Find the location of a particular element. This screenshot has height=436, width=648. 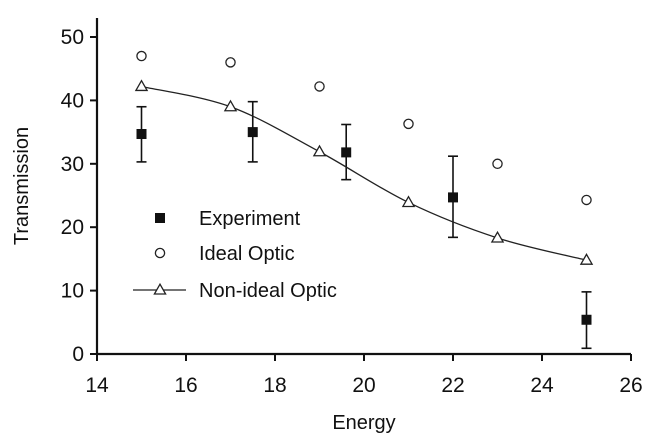

legend-marker-non-ideal-optic is located at coordinates (160, 288).